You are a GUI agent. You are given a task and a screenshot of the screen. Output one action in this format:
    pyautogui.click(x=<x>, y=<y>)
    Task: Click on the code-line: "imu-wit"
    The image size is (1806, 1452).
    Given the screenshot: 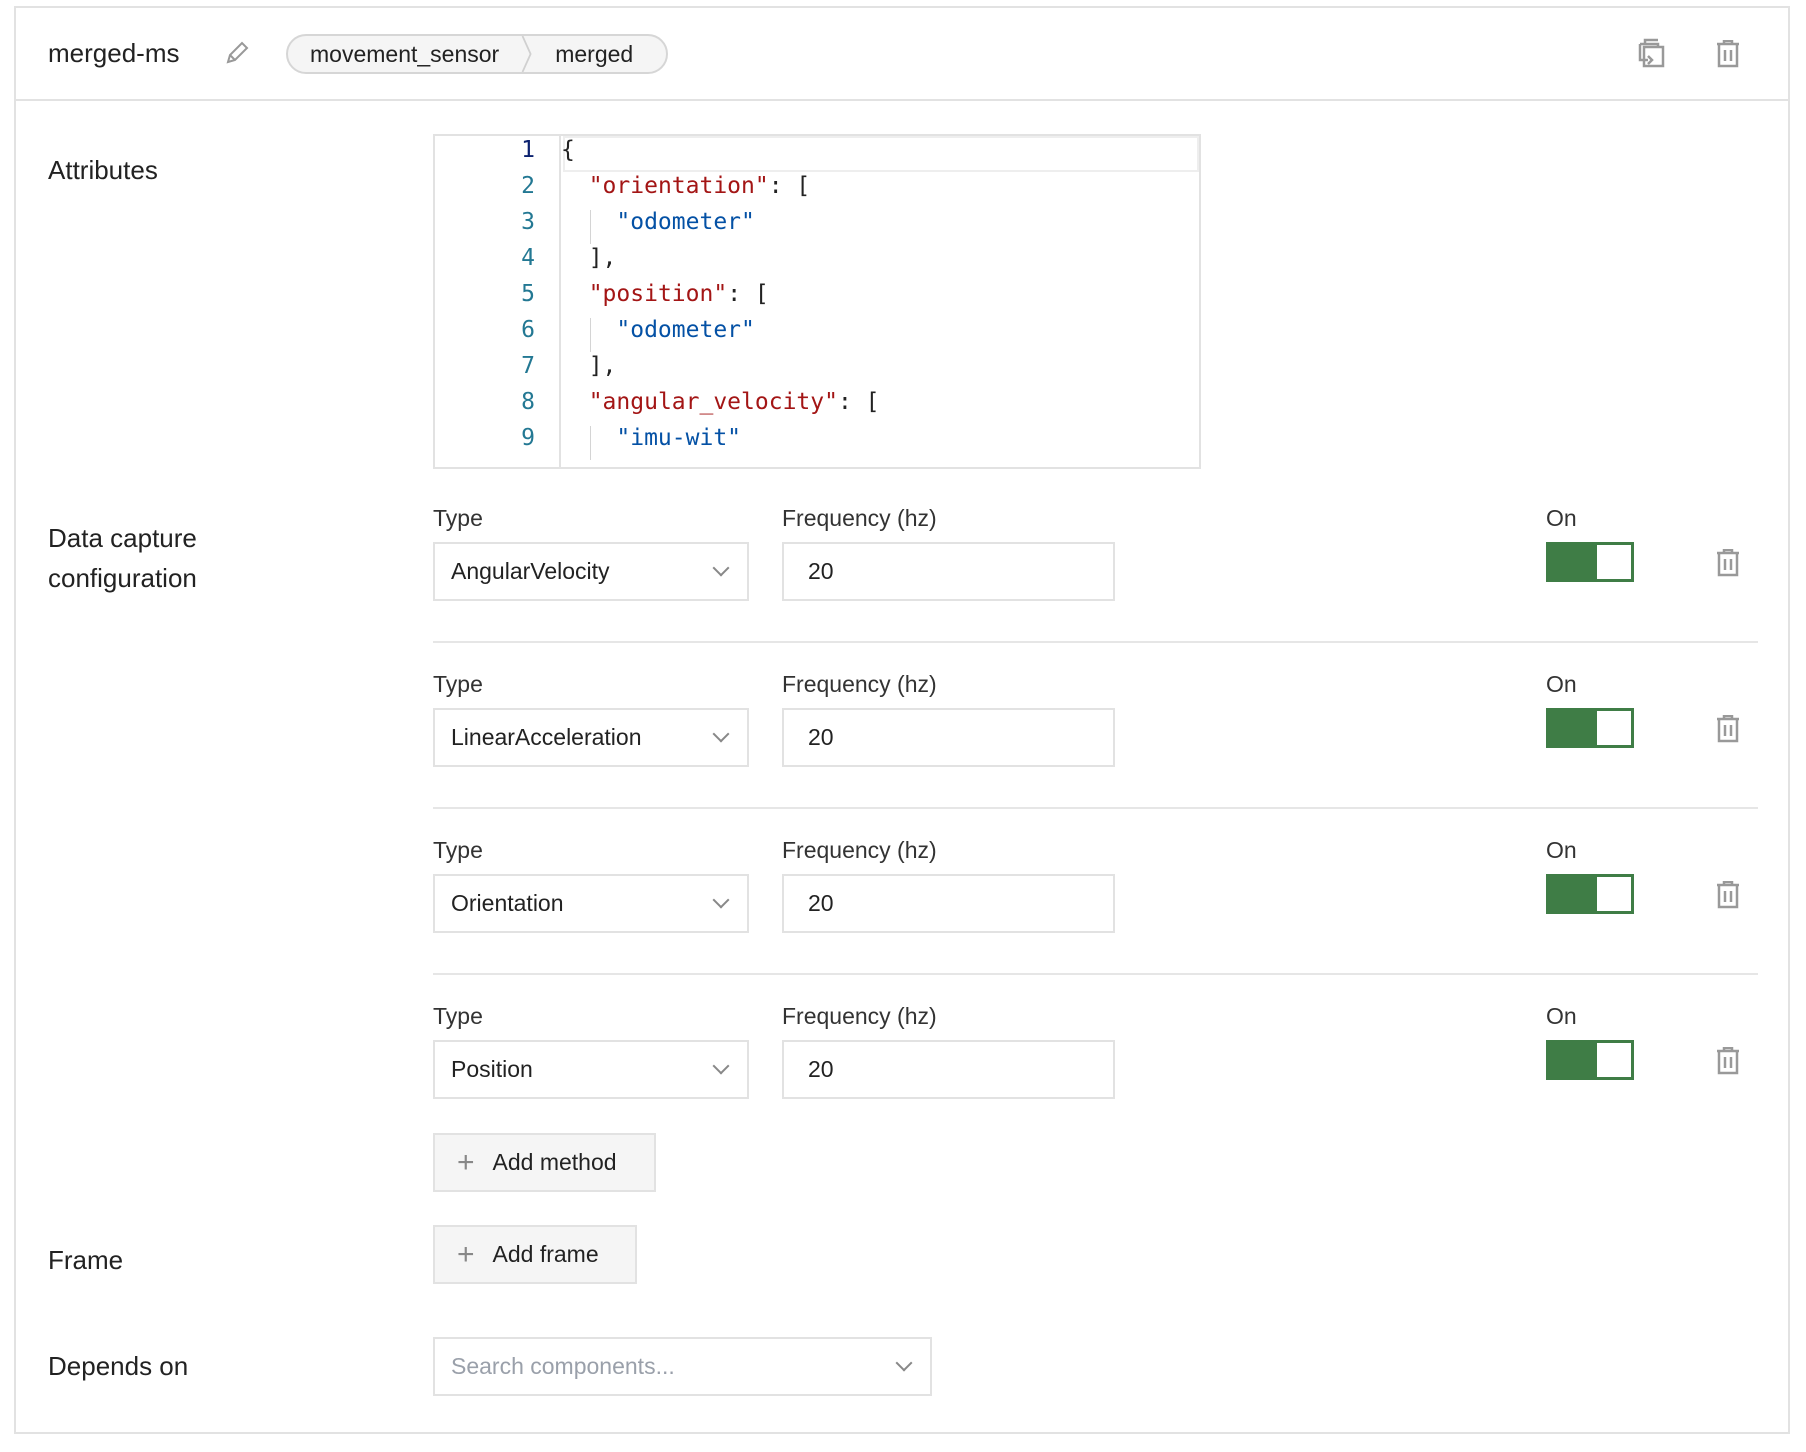 What is the action you would take?
    pyautogui.click(x=651, y=438)
    